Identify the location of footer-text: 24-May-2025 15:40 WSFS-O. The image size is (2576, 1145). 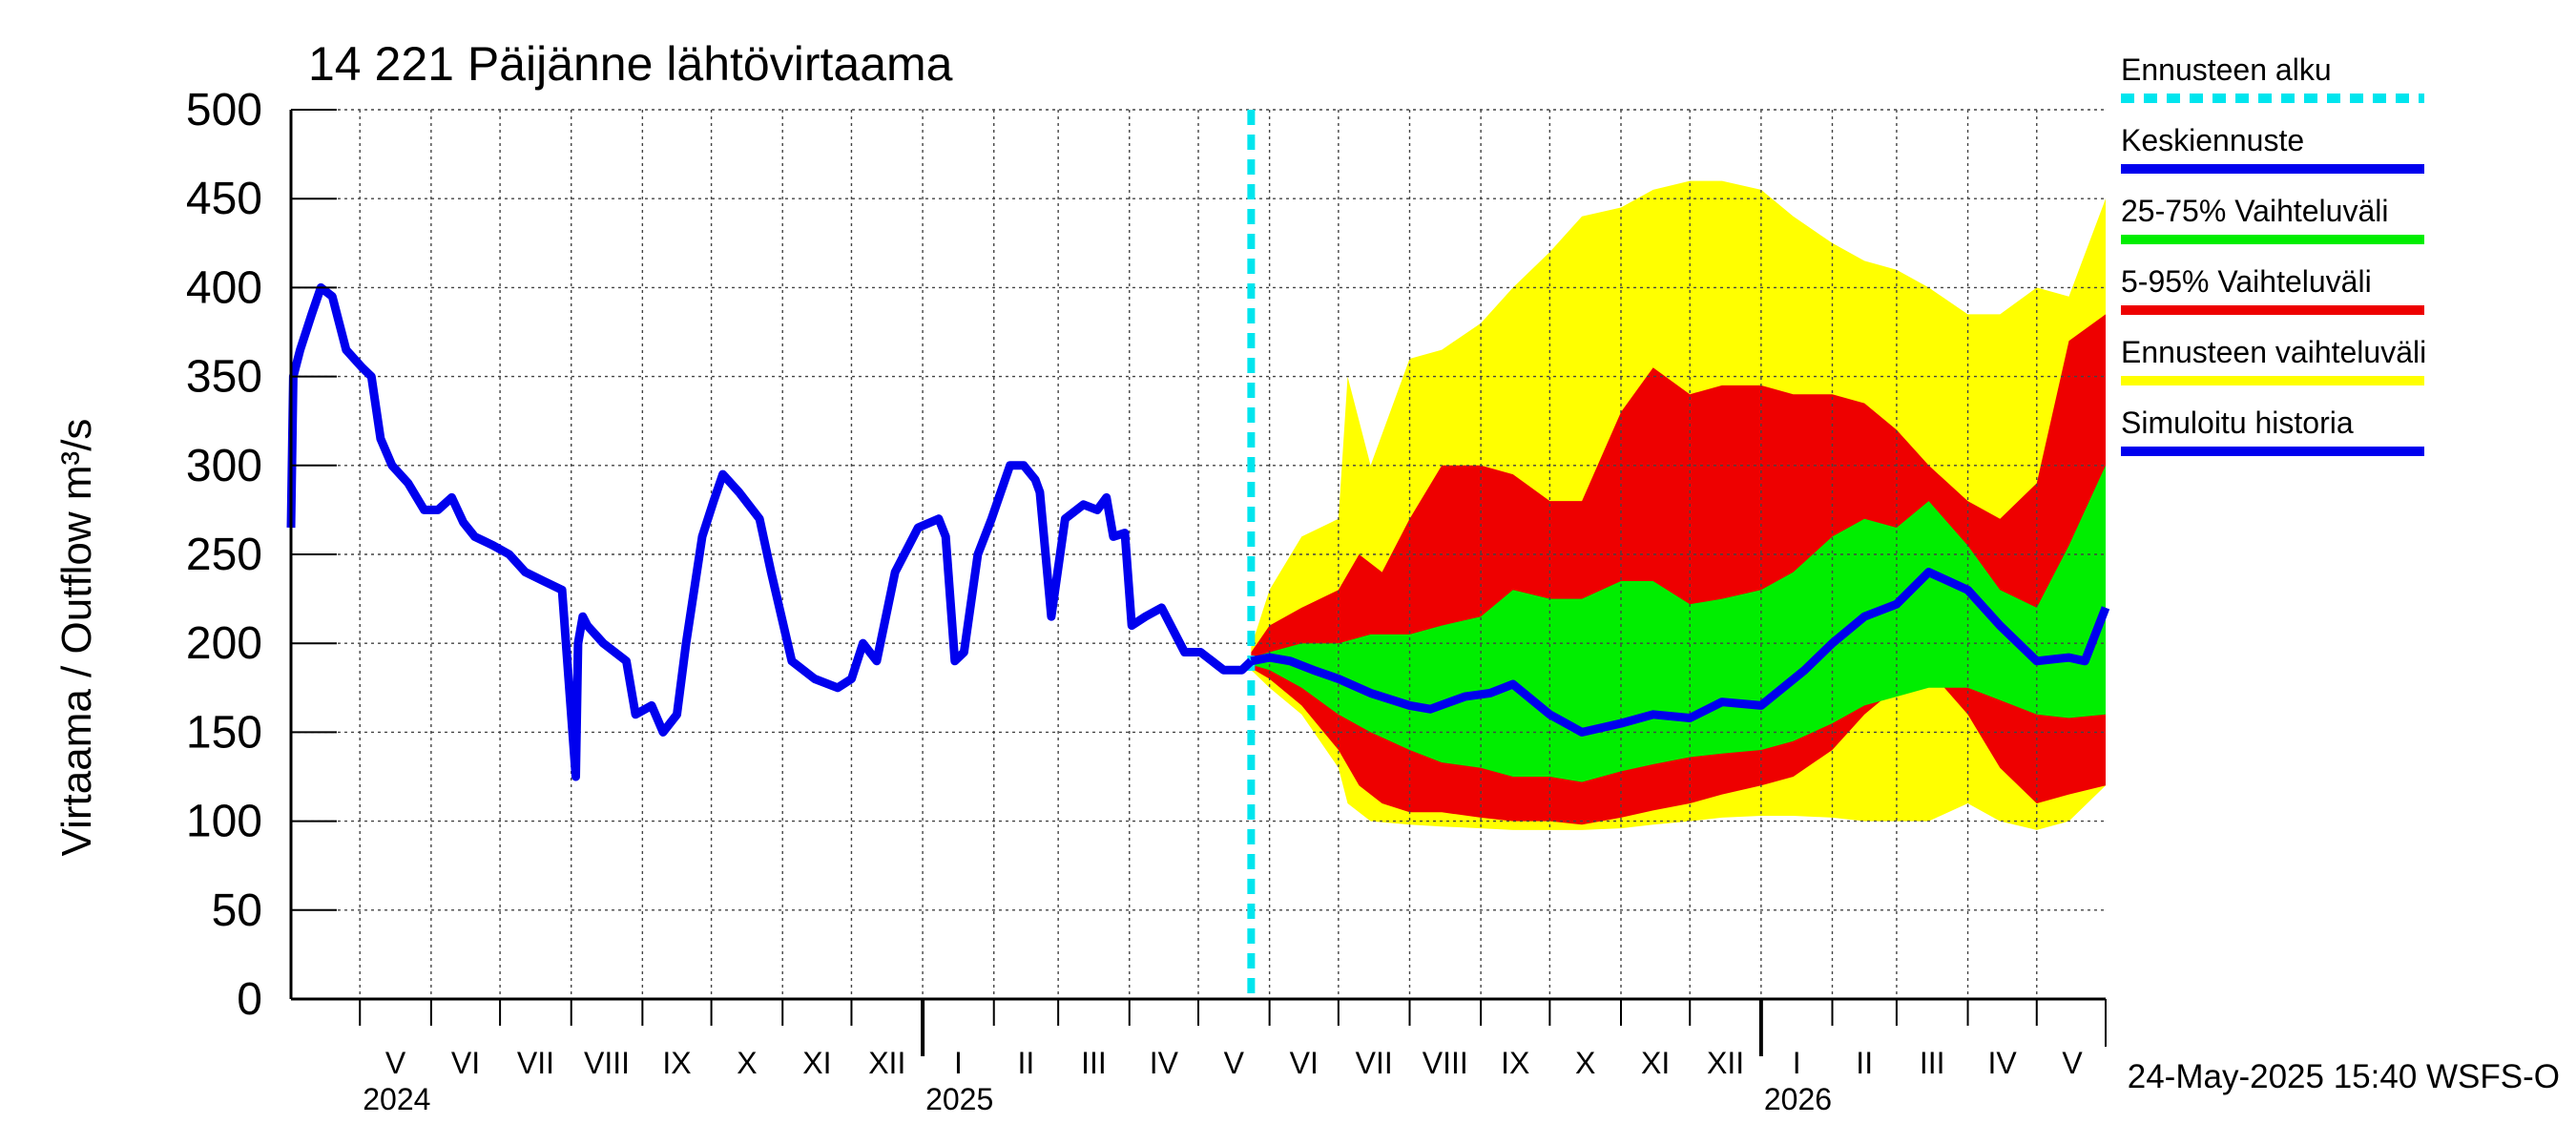
(2344, 1077).